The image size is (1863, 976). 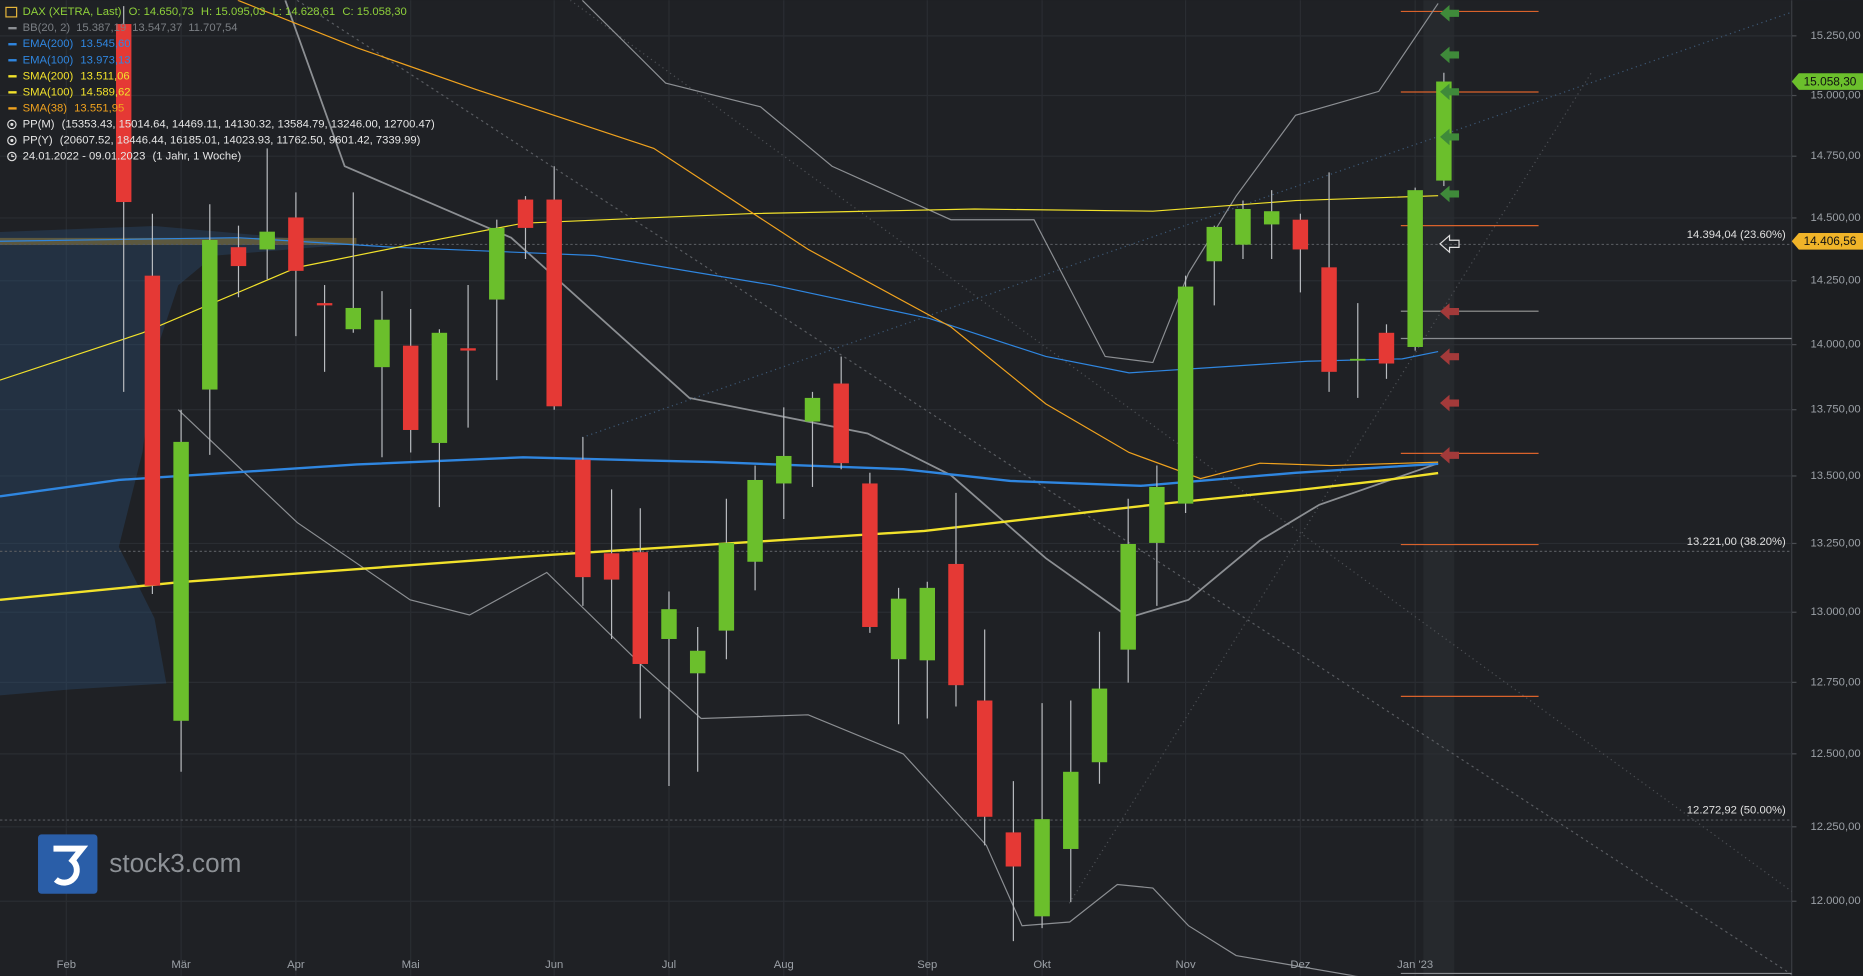 What do you see at coordinates (1835, 36) in the screenshot?
I see `y-tick-label: 15.250,00` at bounding box center [1835, 36].